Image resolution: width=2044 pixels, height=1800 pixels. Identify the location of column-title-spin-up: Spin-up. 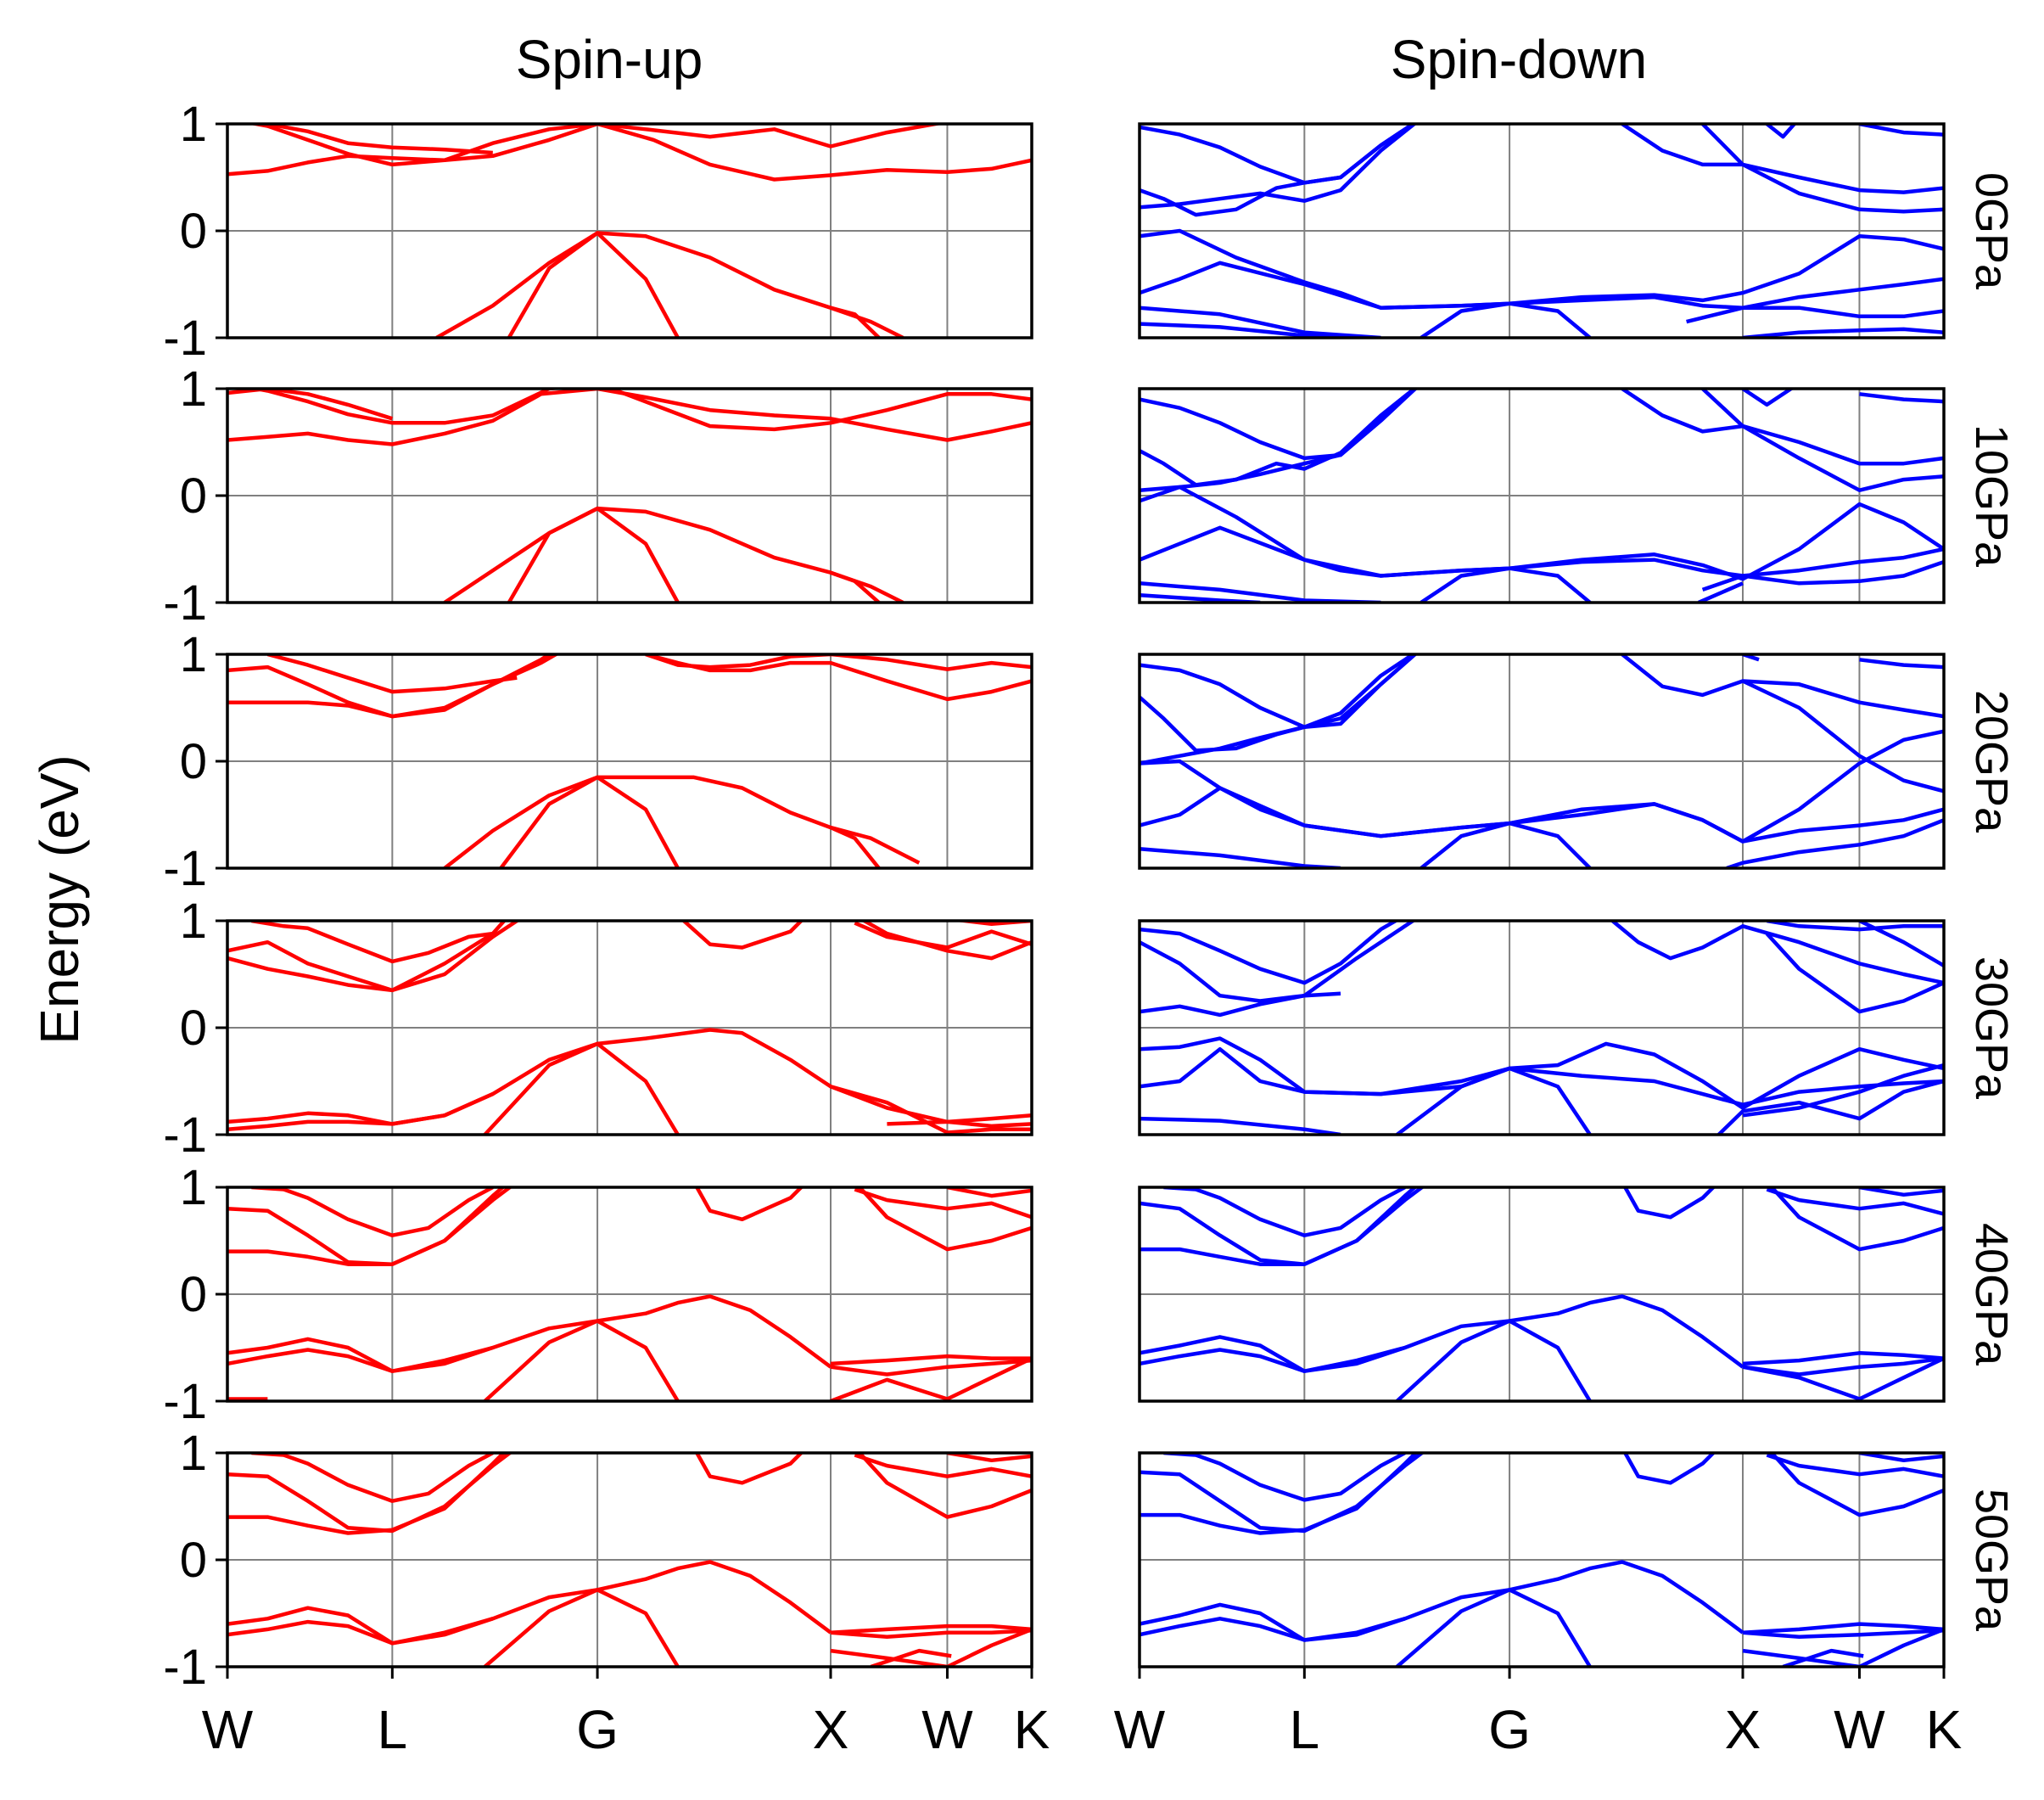
(610, 59).